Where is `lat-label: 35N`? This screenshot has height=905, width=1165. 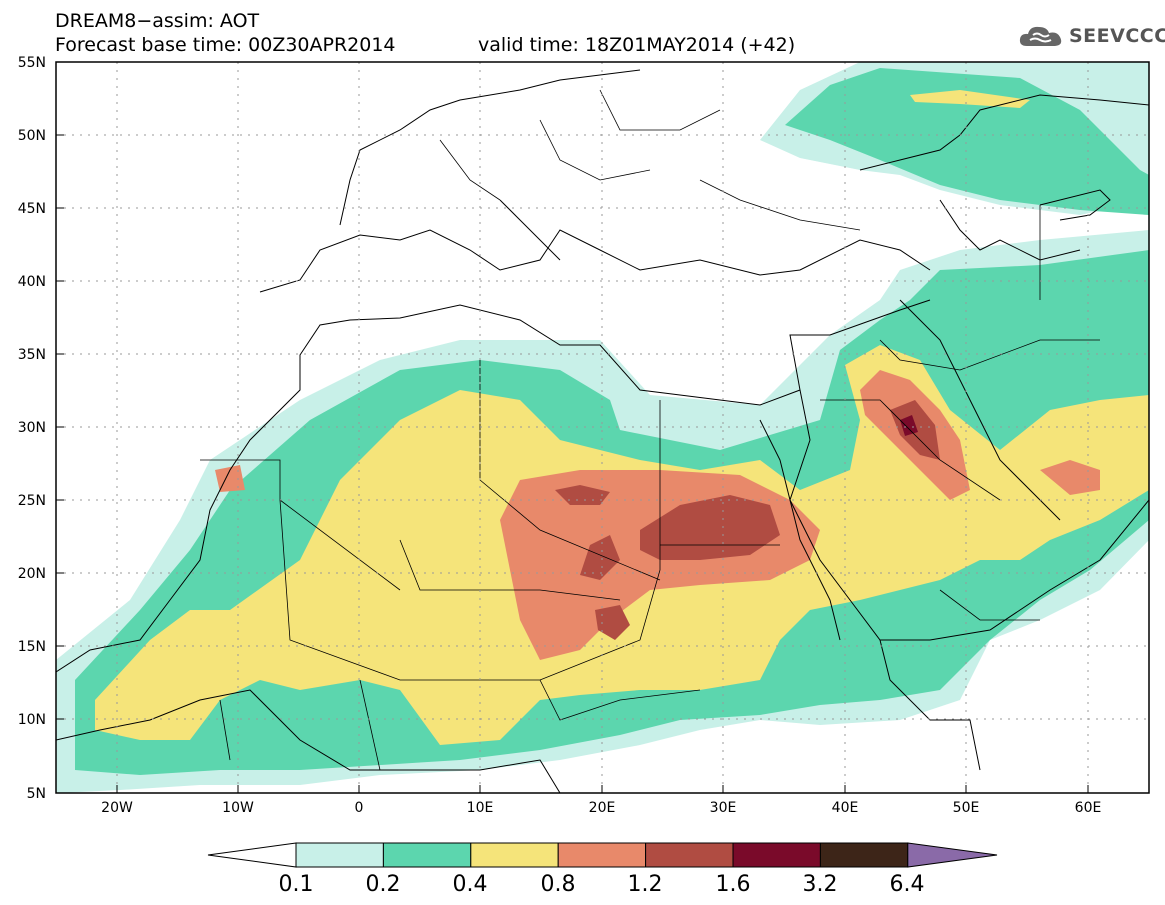
lat-label: 35N is located at coordinates (32, 355).